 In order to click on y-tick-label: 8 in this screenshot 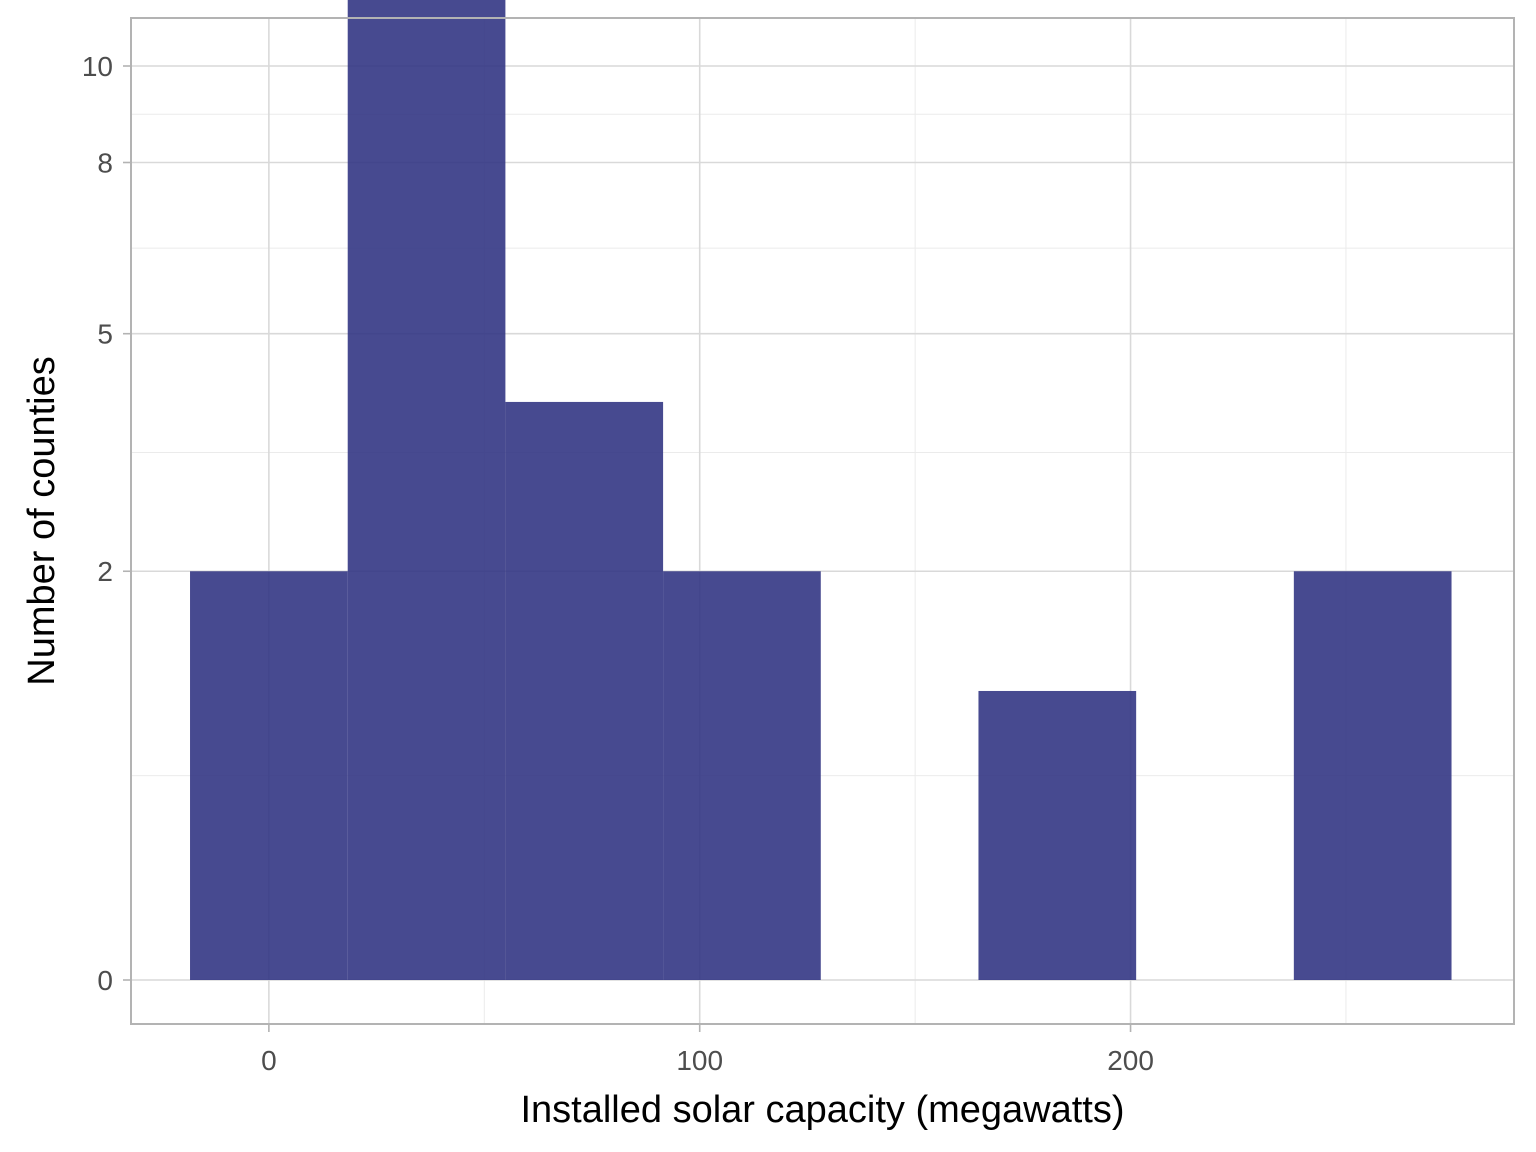, I will do `click(105, 162)`.